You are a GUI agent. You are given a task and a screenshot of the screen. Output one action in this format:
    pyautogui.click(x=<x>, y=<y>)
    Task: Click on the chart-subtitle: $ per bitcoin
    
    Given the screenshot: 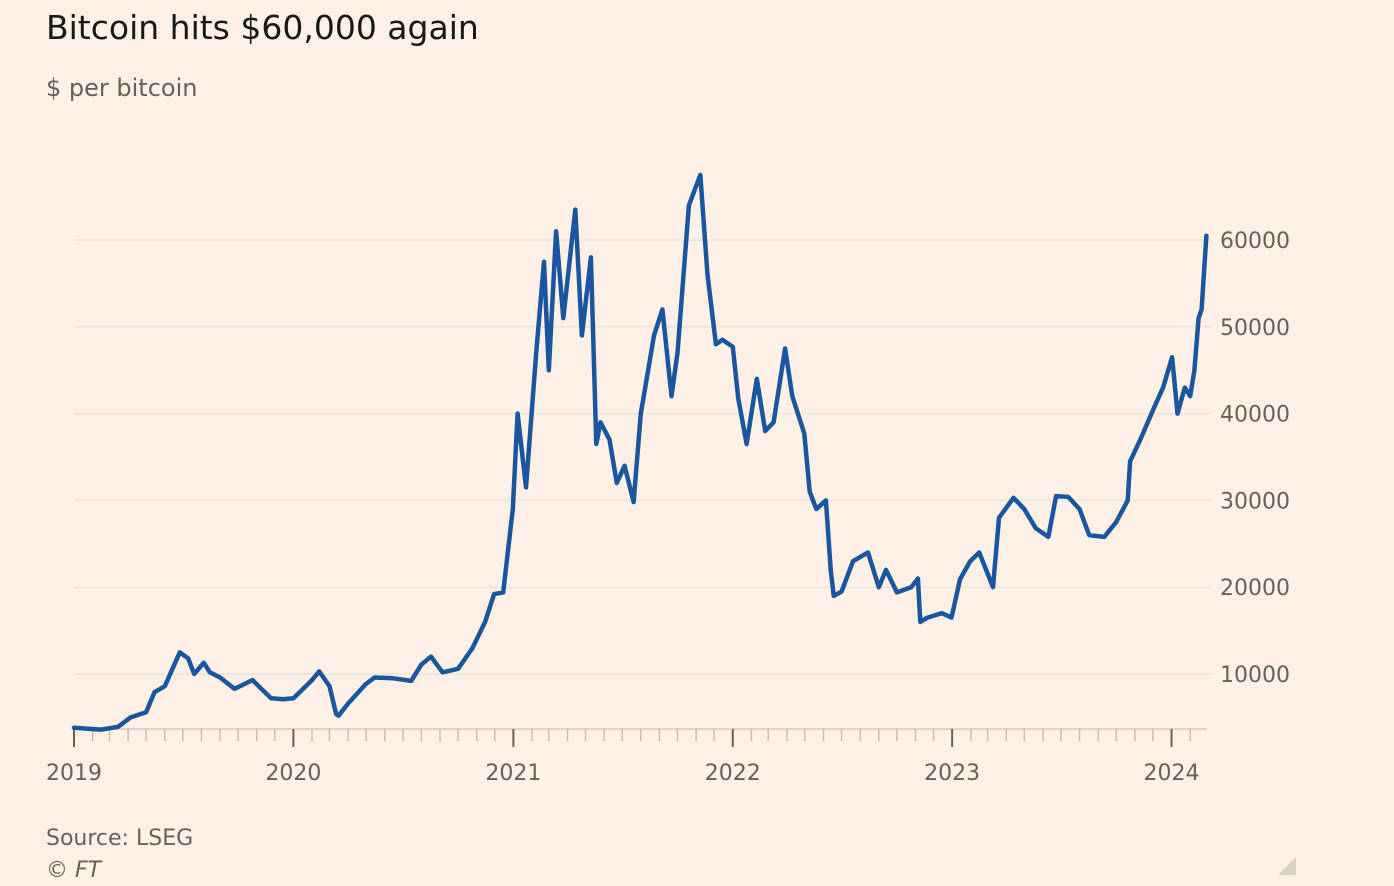 What is the action you would take?
    pyautogui.click(x=122, y=88)
    